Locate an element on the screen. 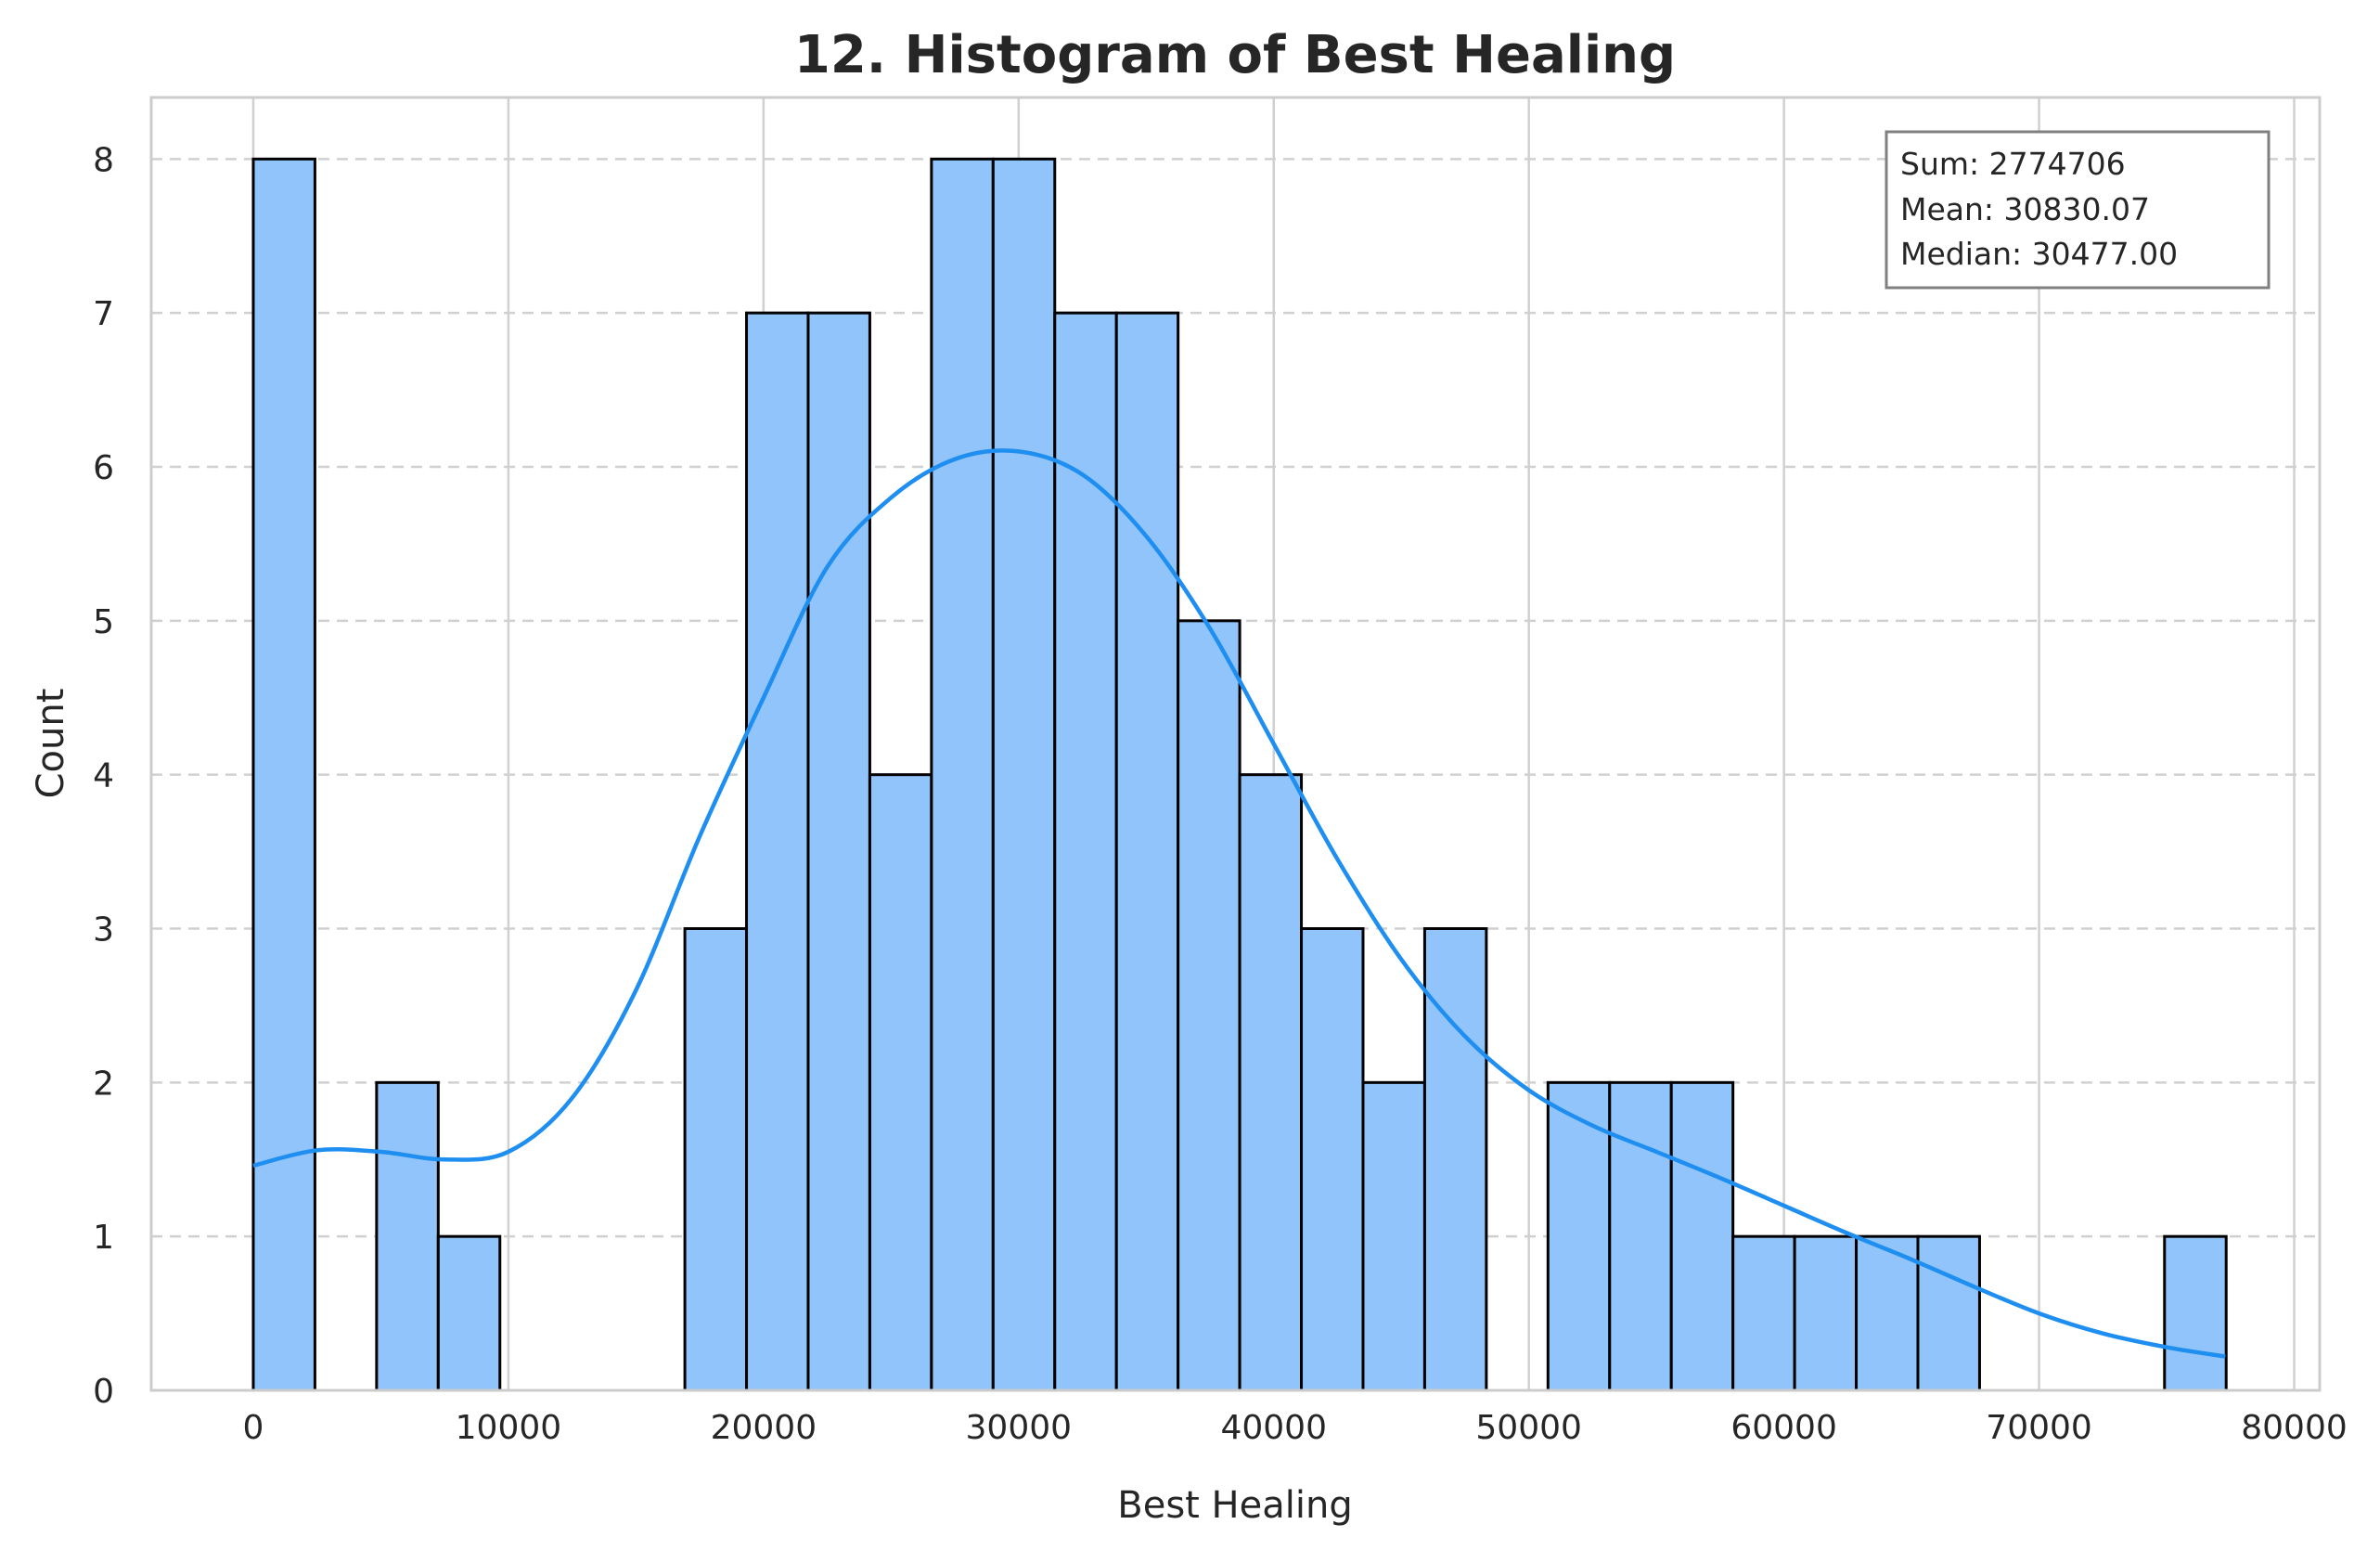 The height and width of the screenshot is (1550, 2380). y-tick-label: 3 is located at coordinates (103, 930).